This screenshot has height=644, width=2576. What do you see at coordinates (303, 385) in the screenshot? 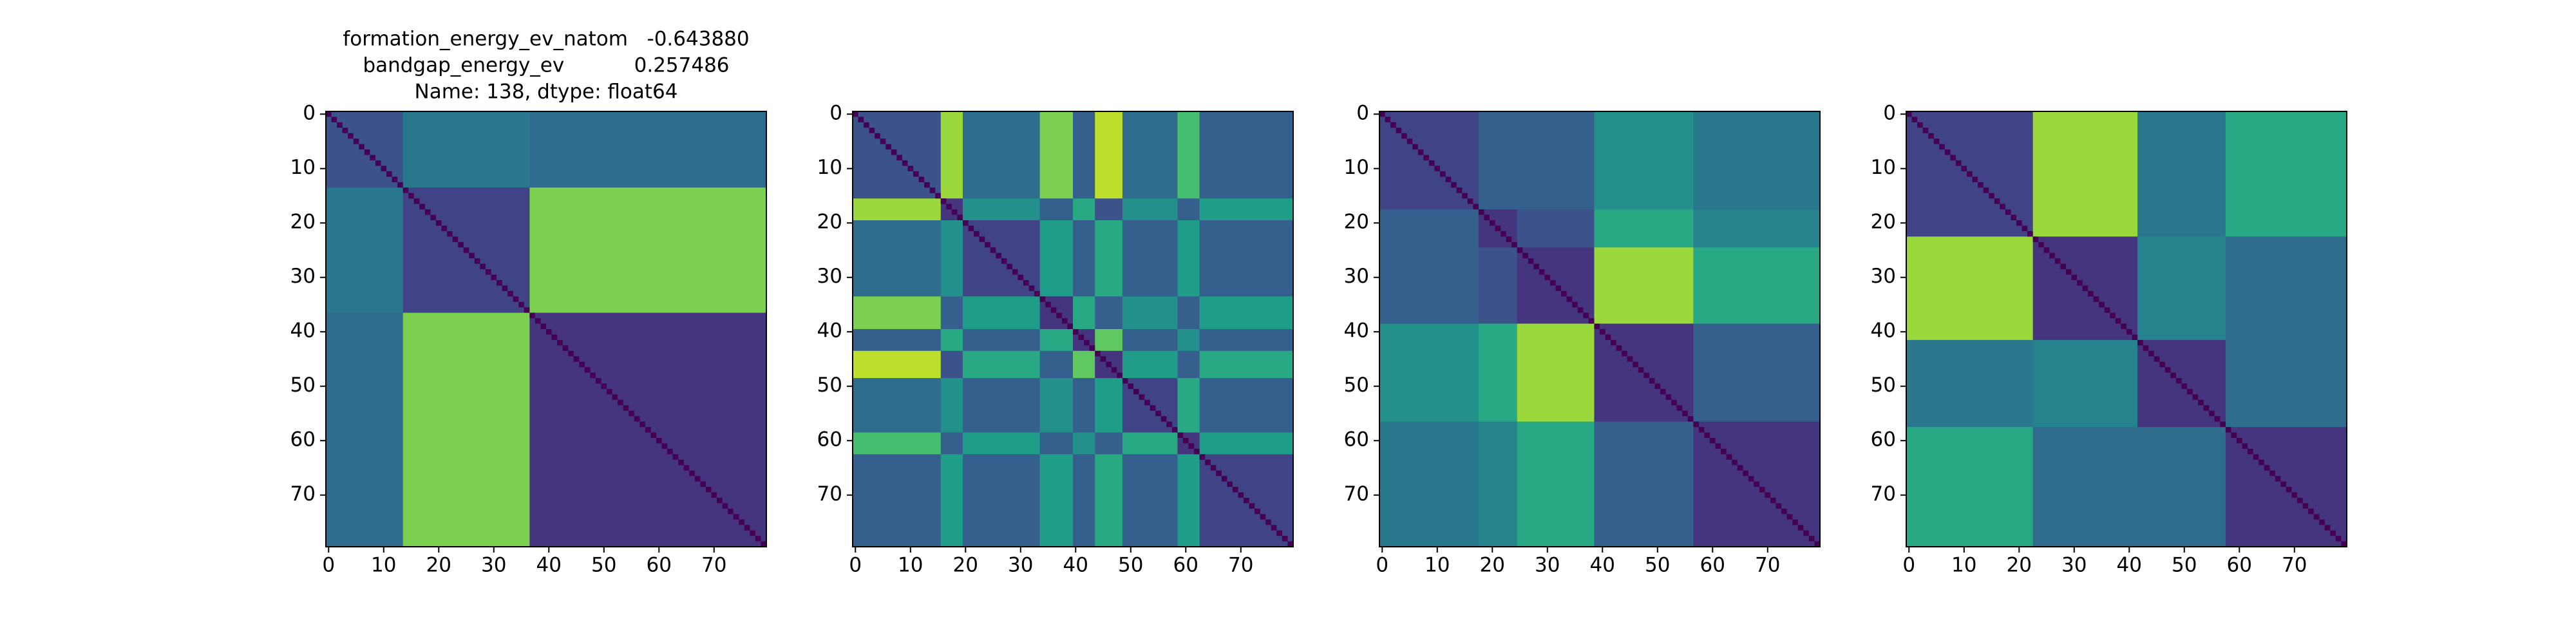
I see `y-tick-label: 50` at bounding box center [303, 385].